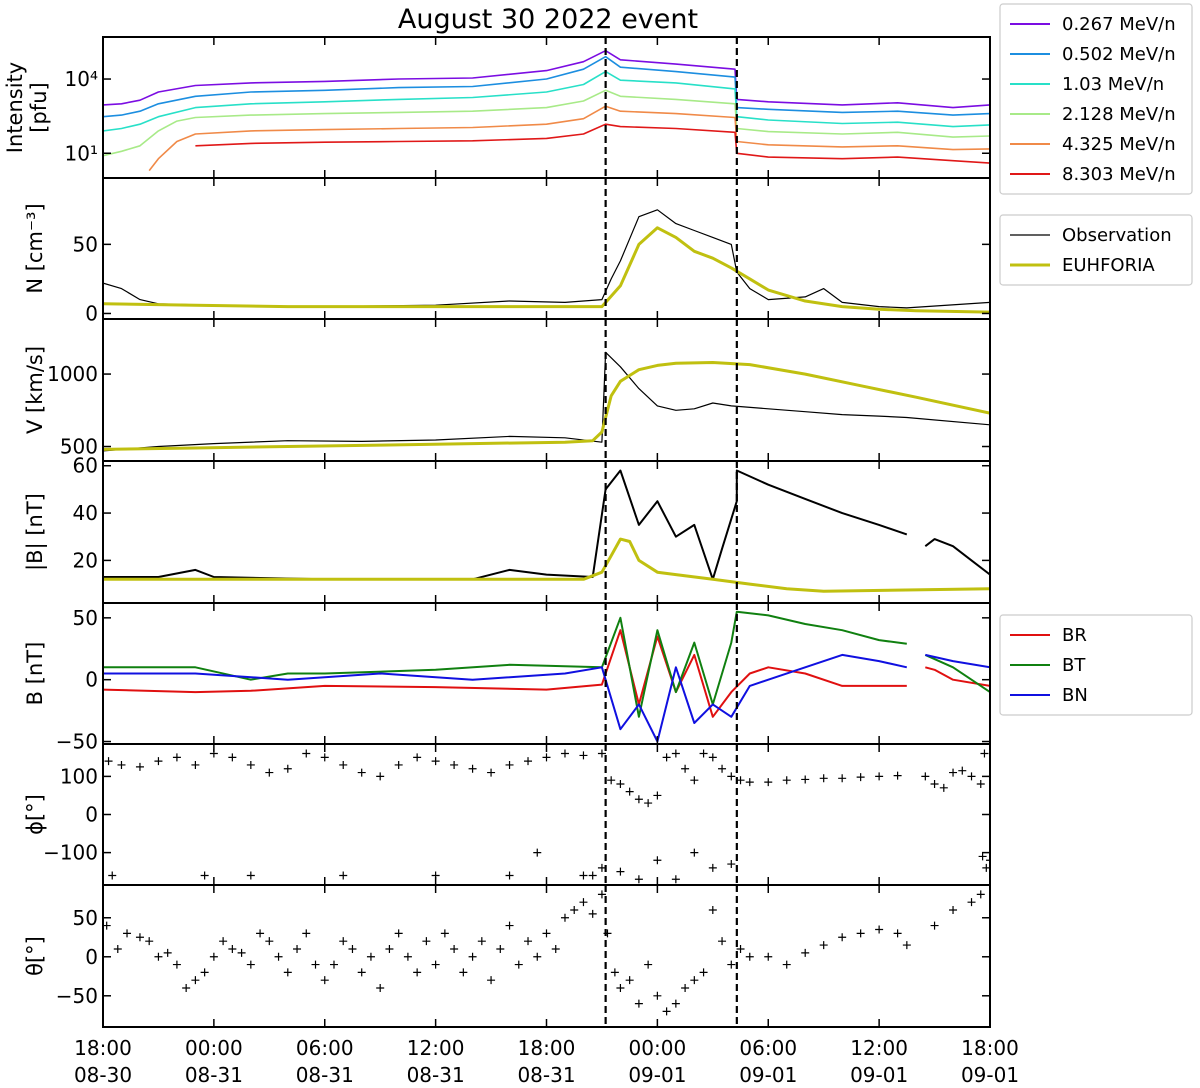  I want to click on panel-7: −50 0 50 θ[°], so click(507, 956).